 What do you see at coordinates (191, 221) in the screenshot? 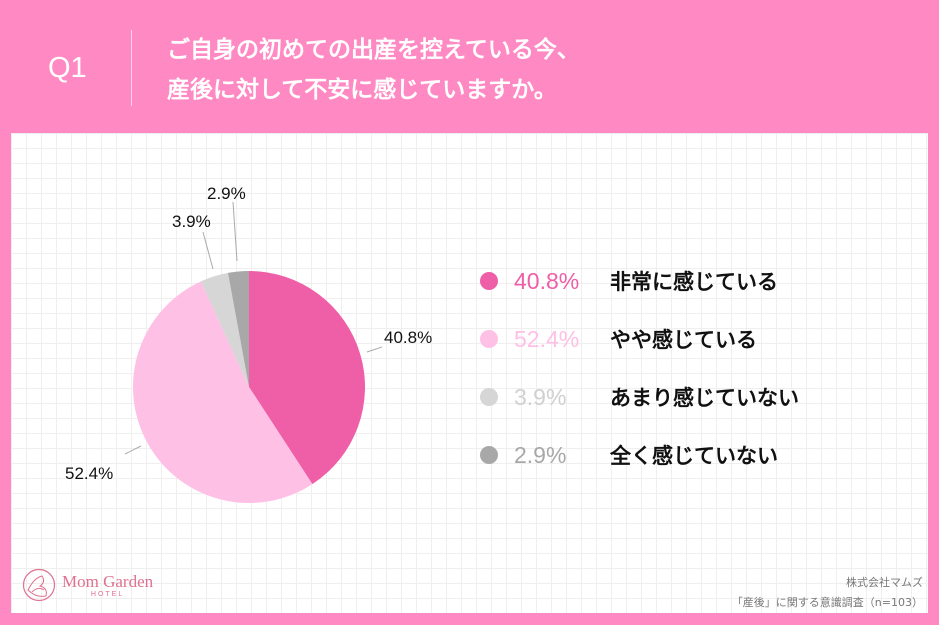
I see `pie-label-3: 3.9%` at bounding box center [191, 221].